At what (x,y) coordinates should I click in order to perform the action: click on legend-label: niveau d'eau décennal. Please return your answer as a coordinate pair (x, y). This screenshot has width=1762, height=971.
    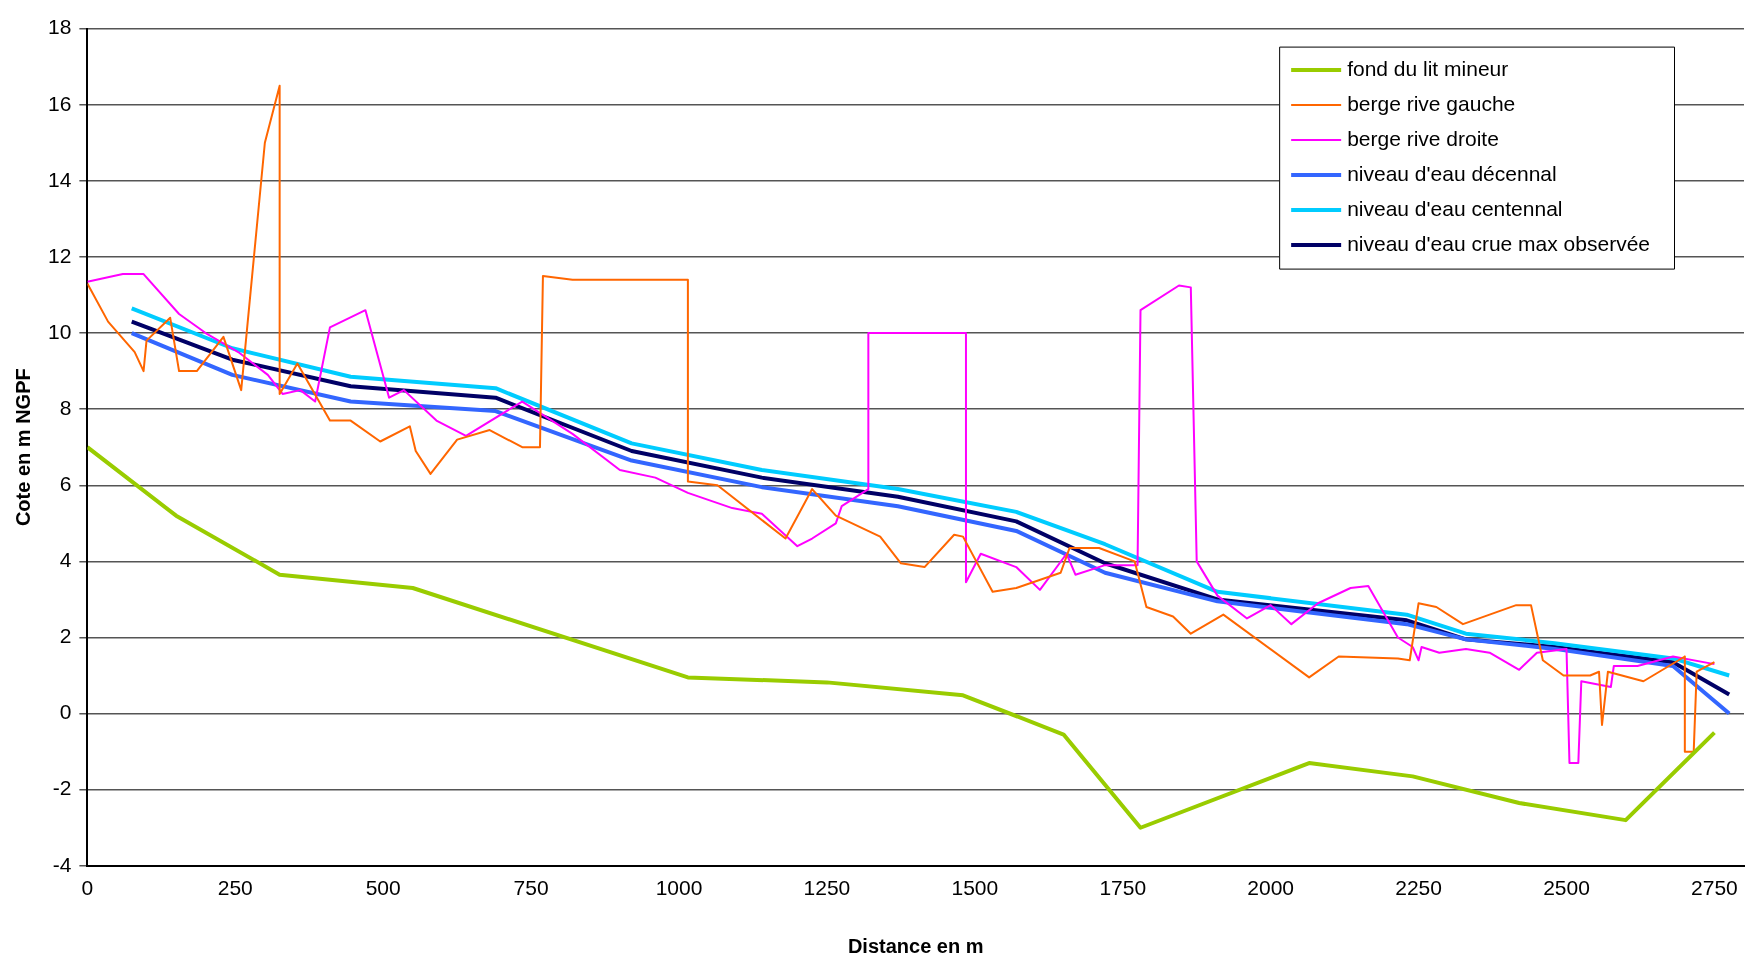
    Looking at the image, I should click on (1452, 173).